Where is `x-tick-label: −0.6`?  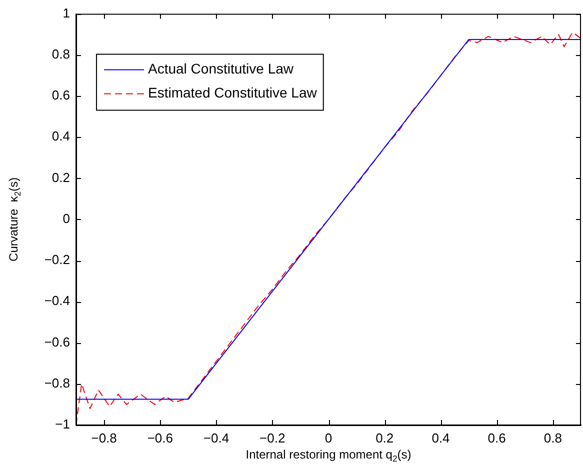 x-tick-label: −0.6 is located at coordinates (160, 438).